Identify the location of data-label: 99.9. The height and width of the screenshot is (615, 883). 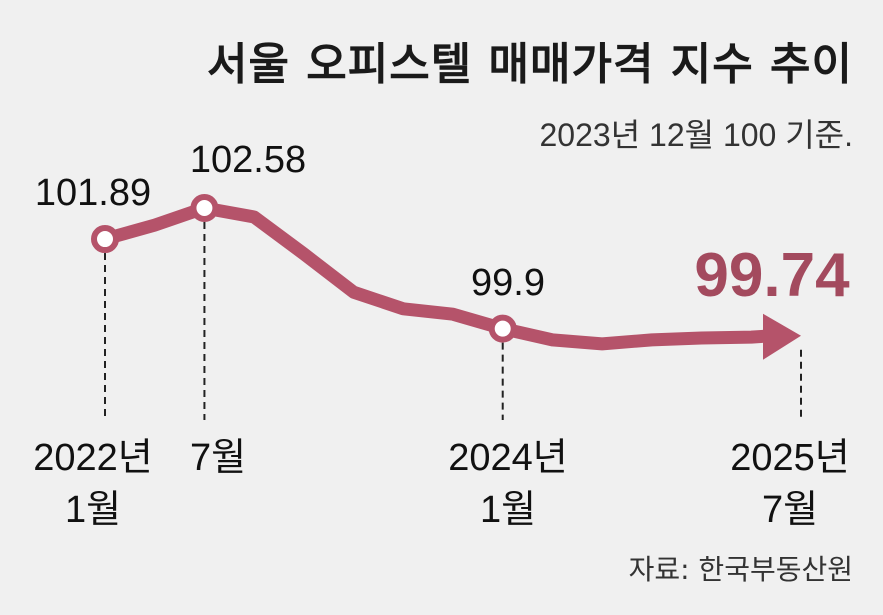
(508, 283).